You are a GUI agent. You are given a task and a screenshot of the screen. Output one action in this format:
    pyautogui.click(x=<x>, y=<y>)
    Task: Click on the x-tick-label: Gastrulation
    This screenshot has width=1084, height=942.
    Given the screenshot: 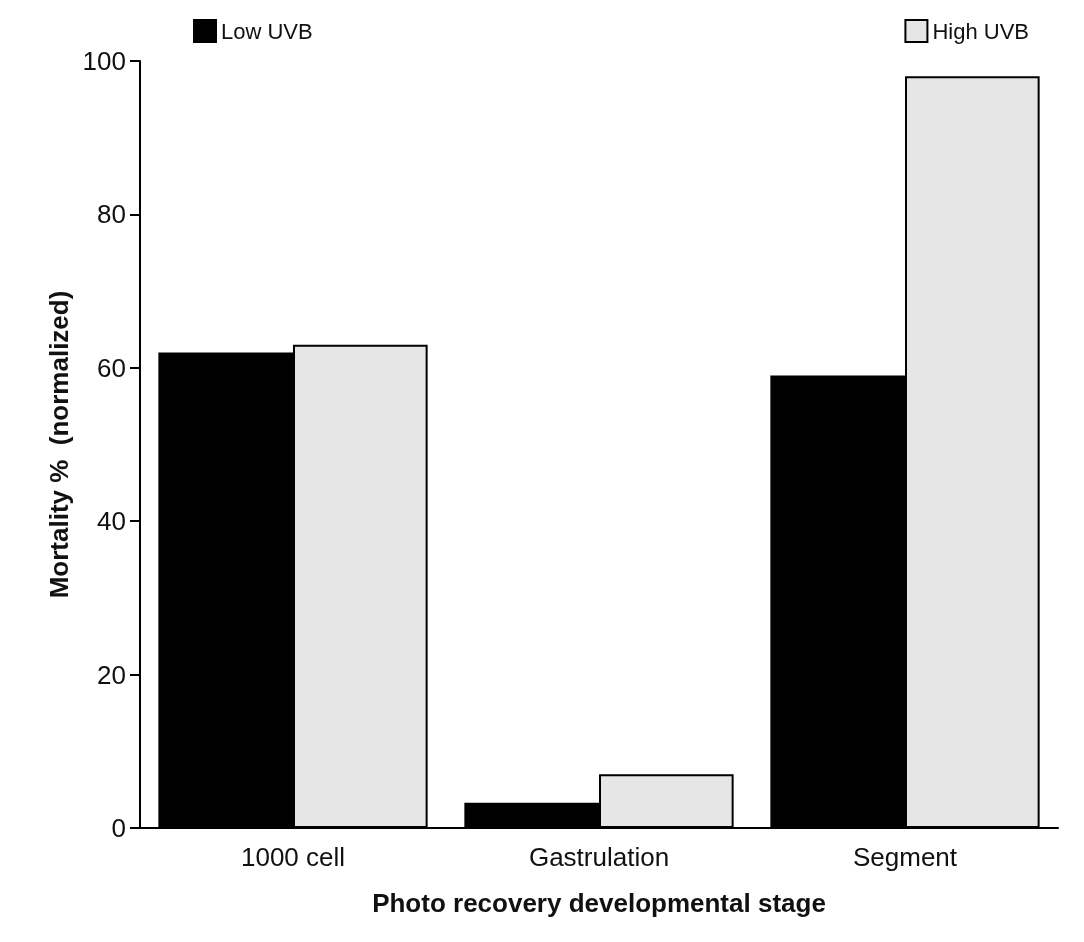 What is the action you would take?
    pyautogui.click(x=599, y=857)
    